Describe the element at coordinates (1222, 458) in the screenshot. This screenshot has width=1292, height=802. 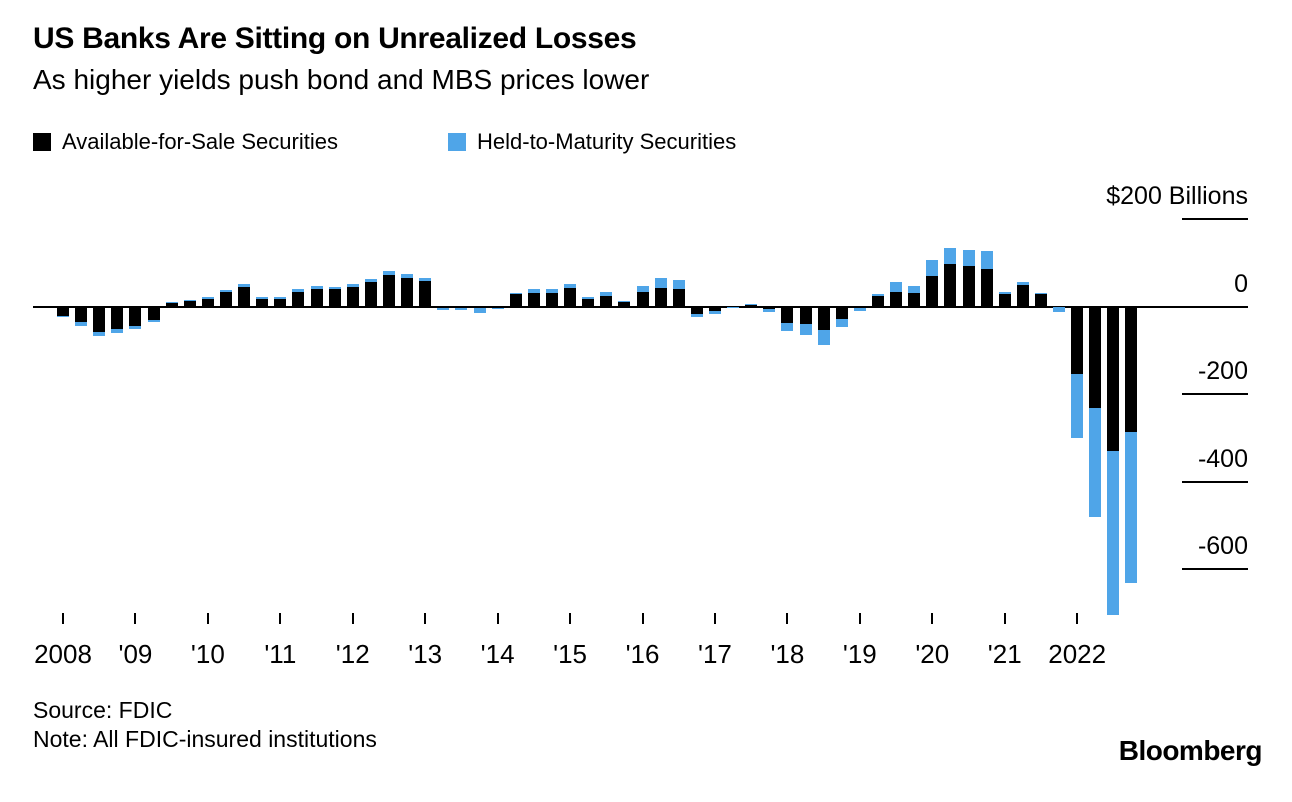
I see `y-axis-label: -400` at that location.